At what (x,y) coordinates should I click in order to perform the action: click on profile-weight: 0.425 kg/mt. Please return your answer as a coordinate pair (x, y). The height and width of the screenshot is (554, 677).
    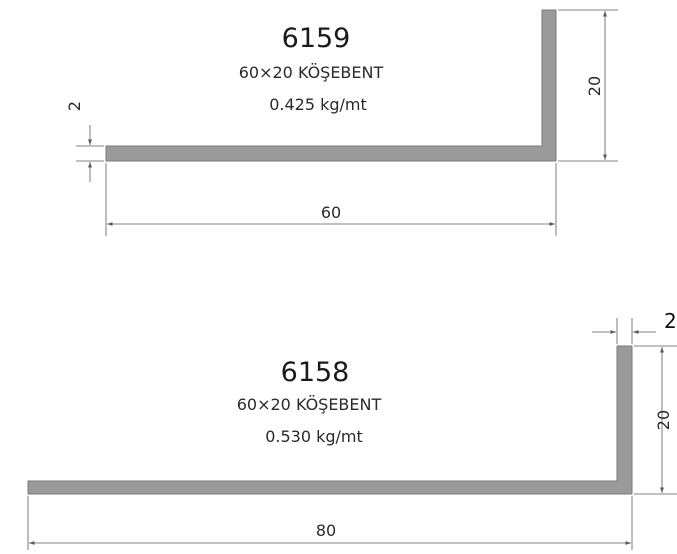
    Looking at the image, I should click on (318, 104).